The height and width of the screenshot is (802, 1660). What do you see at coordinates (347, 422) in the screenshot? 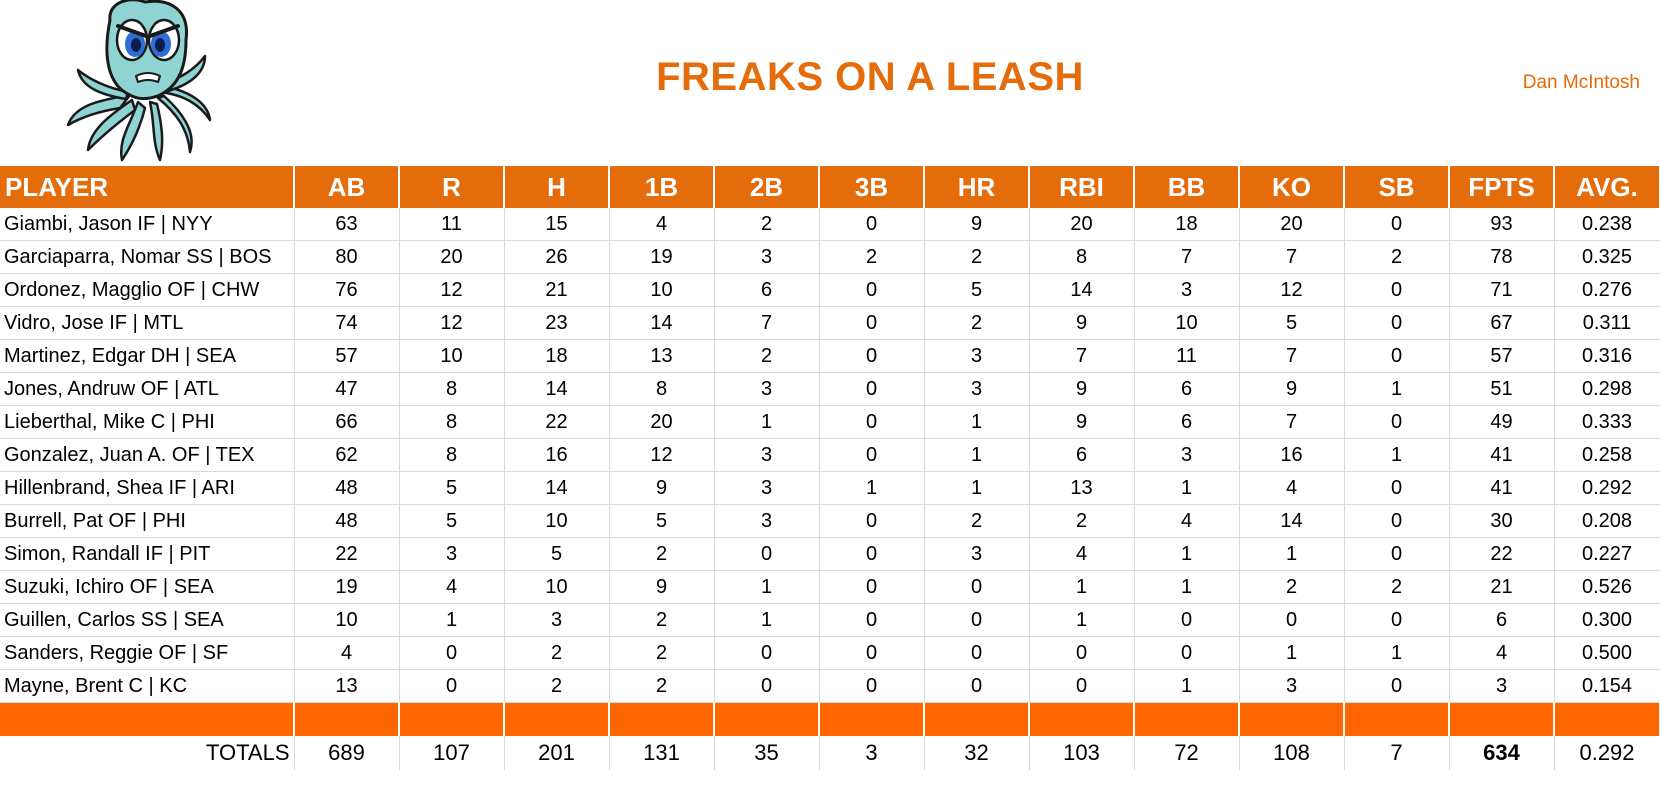
I see `stat-cell-ab: 66` at bounding box center [347, 422].